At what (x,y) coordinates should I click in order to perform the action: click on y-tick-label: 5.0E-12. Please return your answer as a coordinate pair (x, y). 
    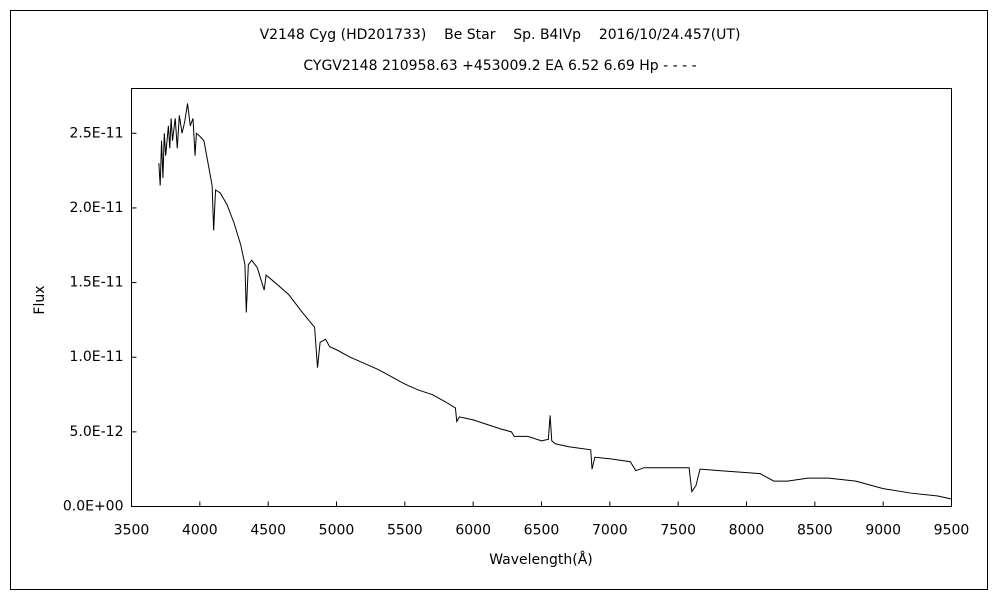
    Looking at the image, I should click on (97, 432).